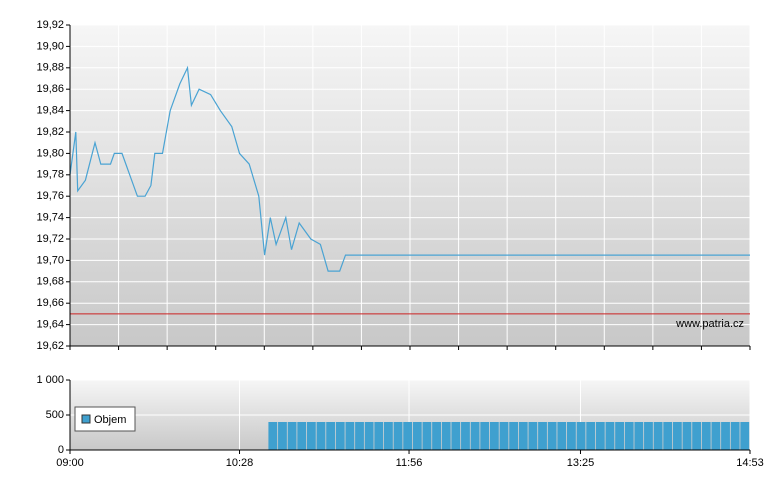 This screenshot has height=490, width=780. What do you see at coordinates (50, 132) in the screenshot?
I see `y-tick-label: 19,82` at bounding box center [50, 132].